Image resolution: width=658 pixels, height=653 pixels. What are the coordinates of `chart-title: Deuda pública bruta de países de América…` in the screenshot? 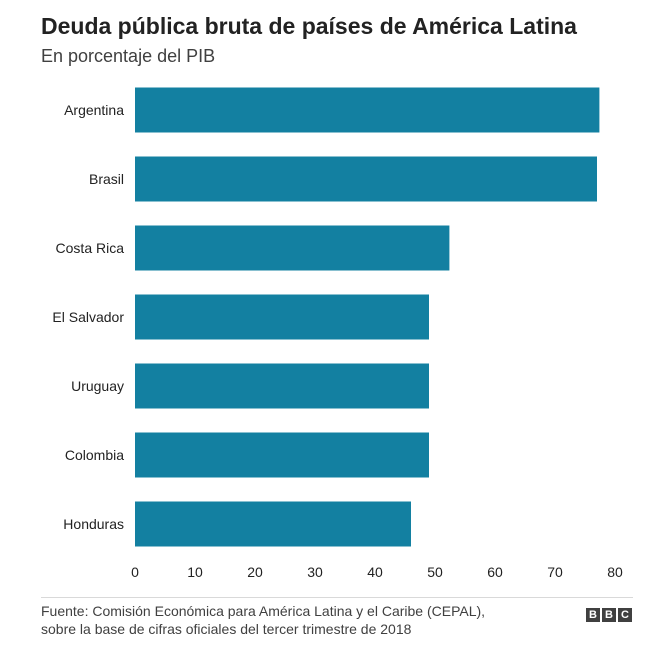 It's located at (309, 26).